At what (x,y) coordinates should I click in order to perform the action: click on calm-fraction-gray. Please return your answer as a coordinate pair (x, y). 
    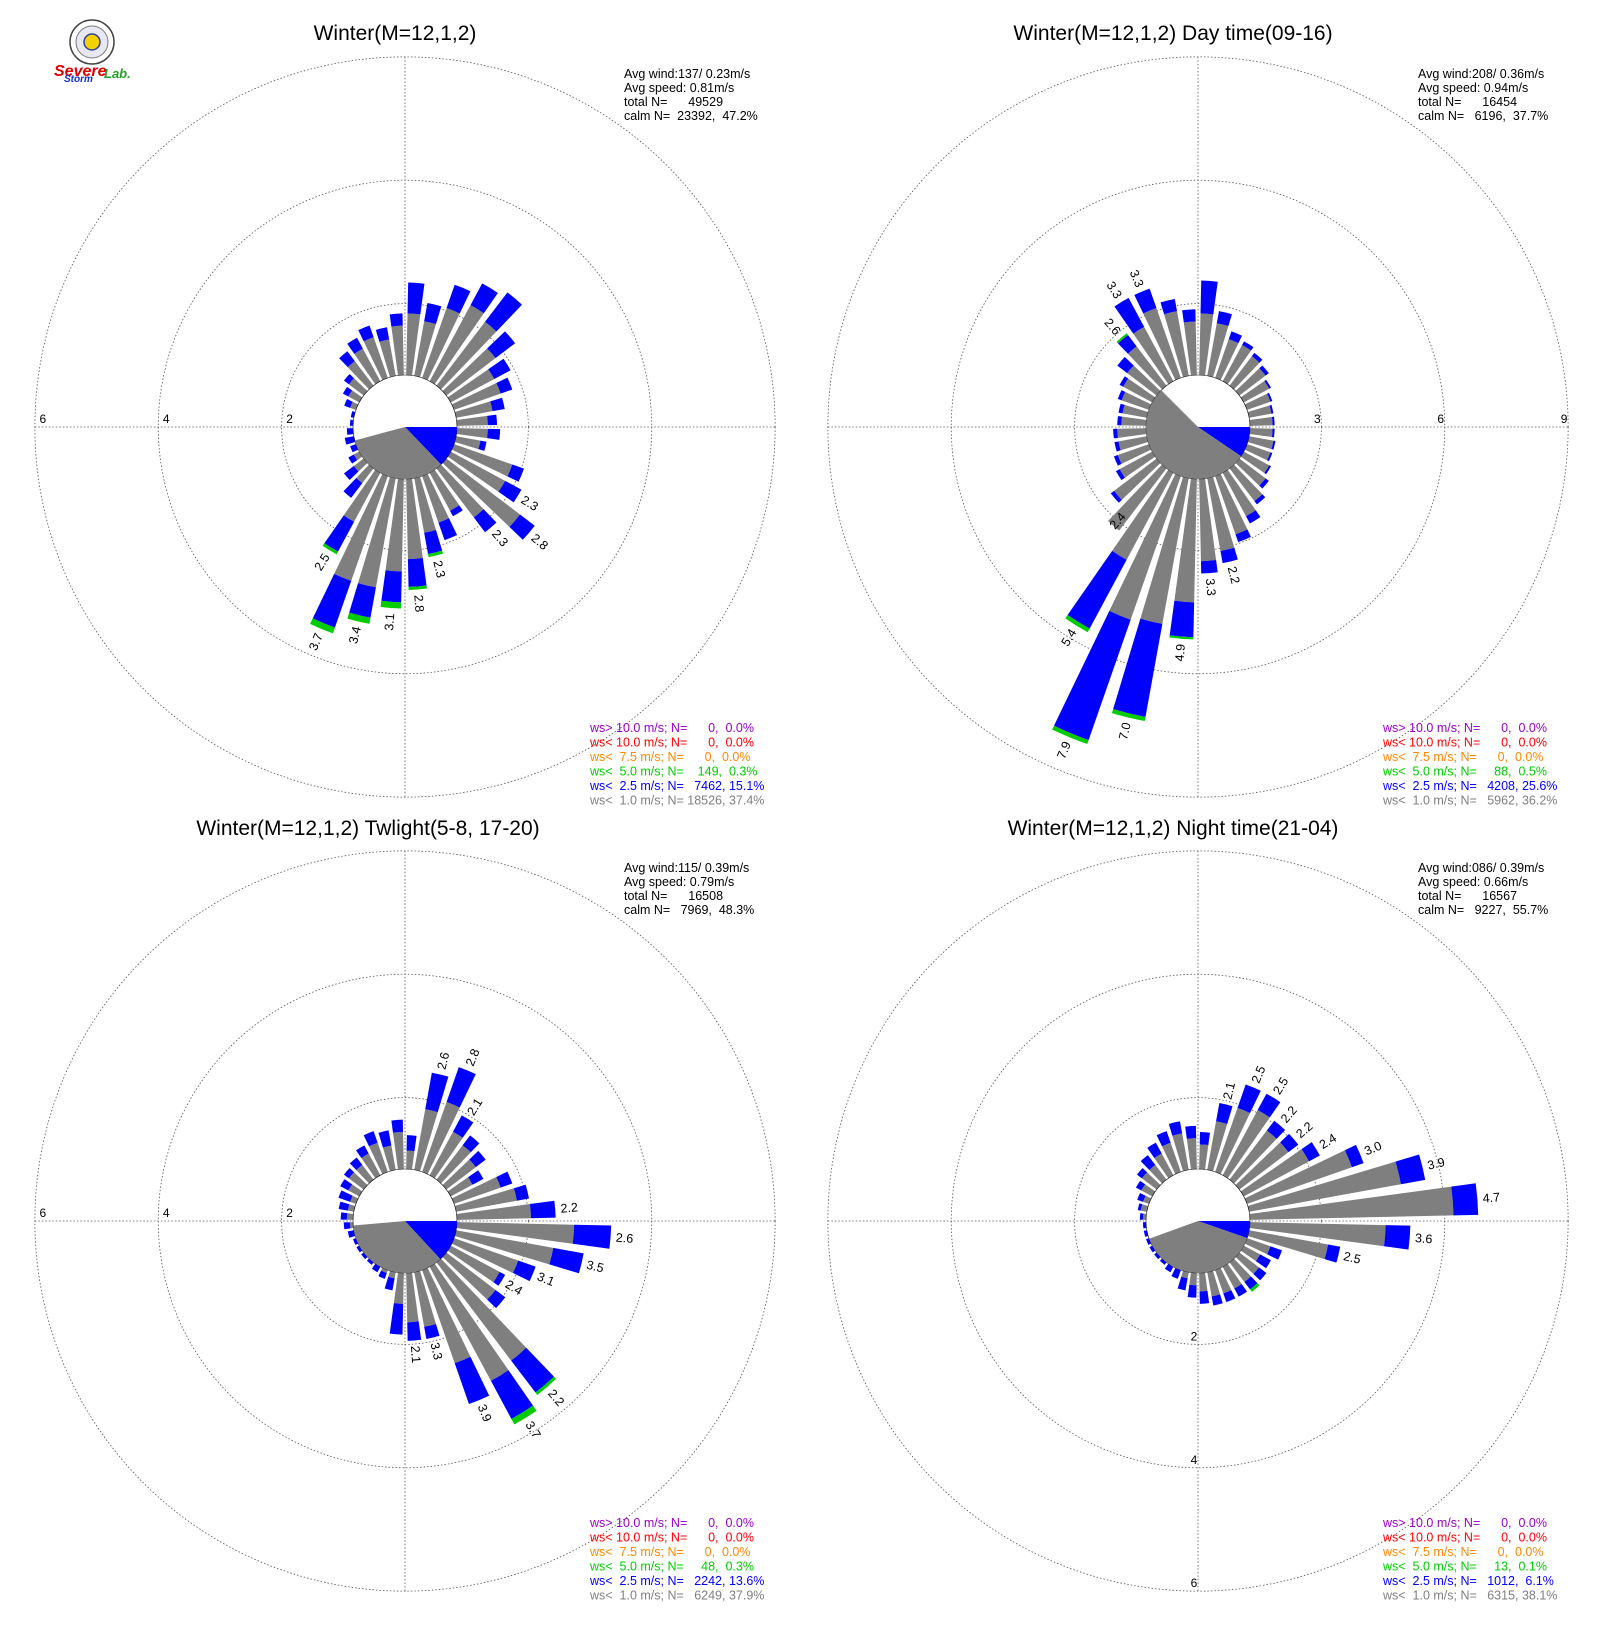
    Looking at the image, I should click on (1198, 1247).